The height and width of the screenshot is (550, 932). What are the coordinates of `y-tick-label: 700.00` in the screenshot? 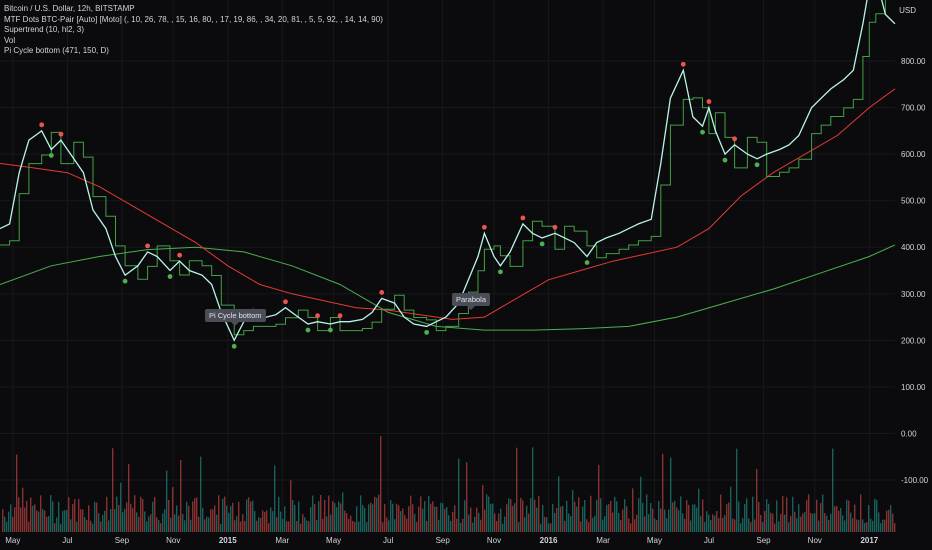 It's located at (913, 108).